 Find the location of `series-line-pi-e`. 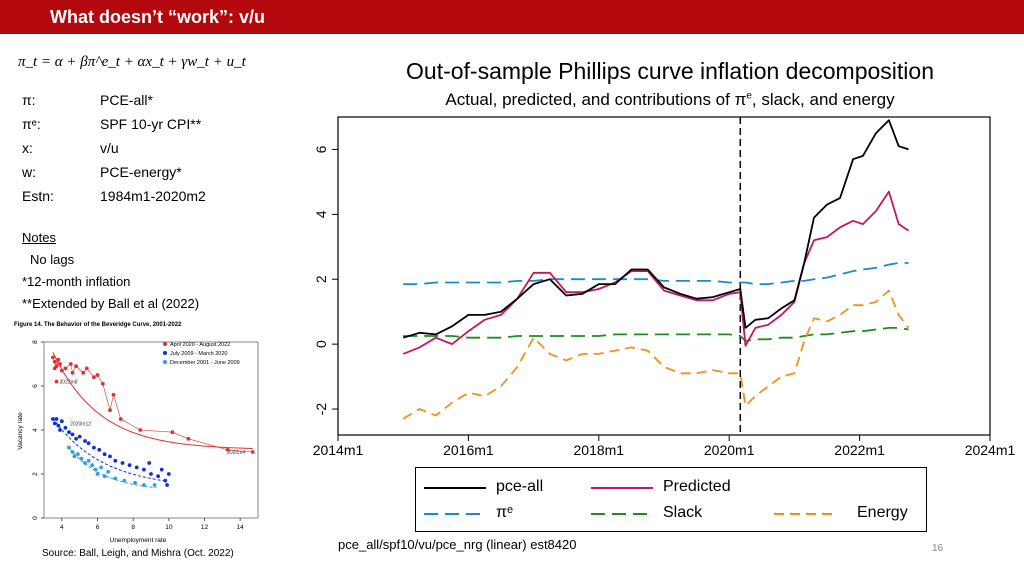

series-line-pi-e is located at coordinates (656, 274).